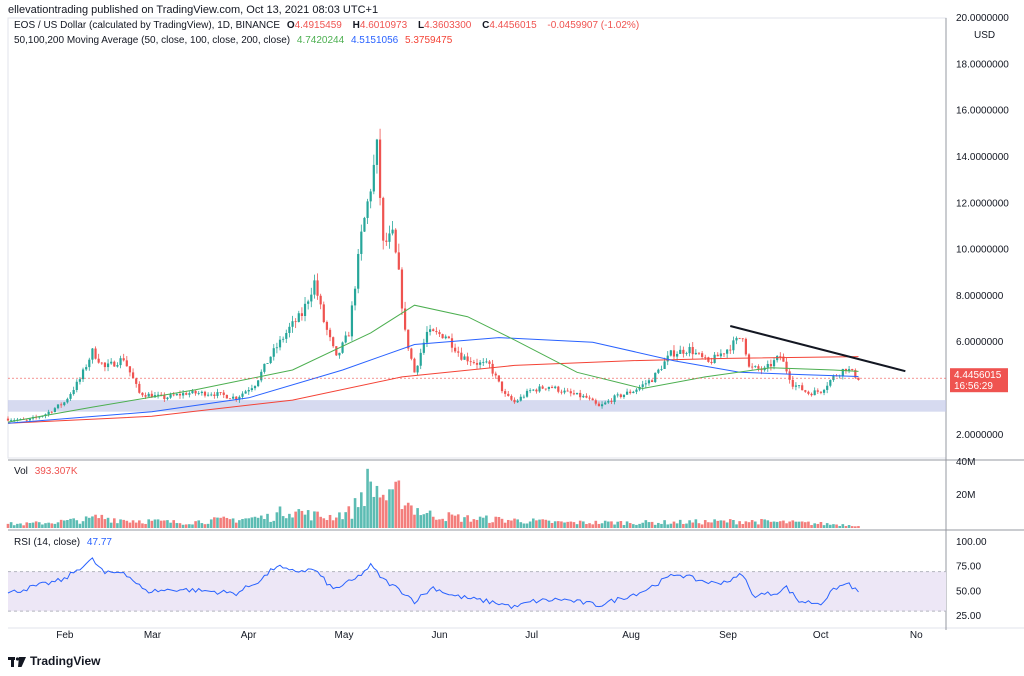 This screenshot has height=676, width=1024. Describe the element at coordinates (54, 661) in the screenshot. I see `tradingview-footer: TradingView` at that location.